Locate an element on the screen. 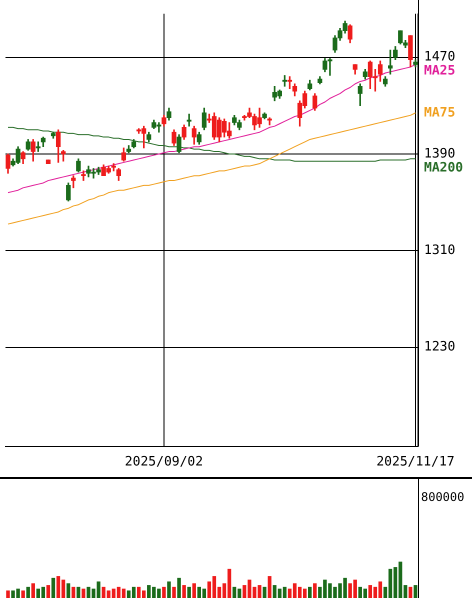  y-tick-label: 1470 is located at coordinates (440, 57).